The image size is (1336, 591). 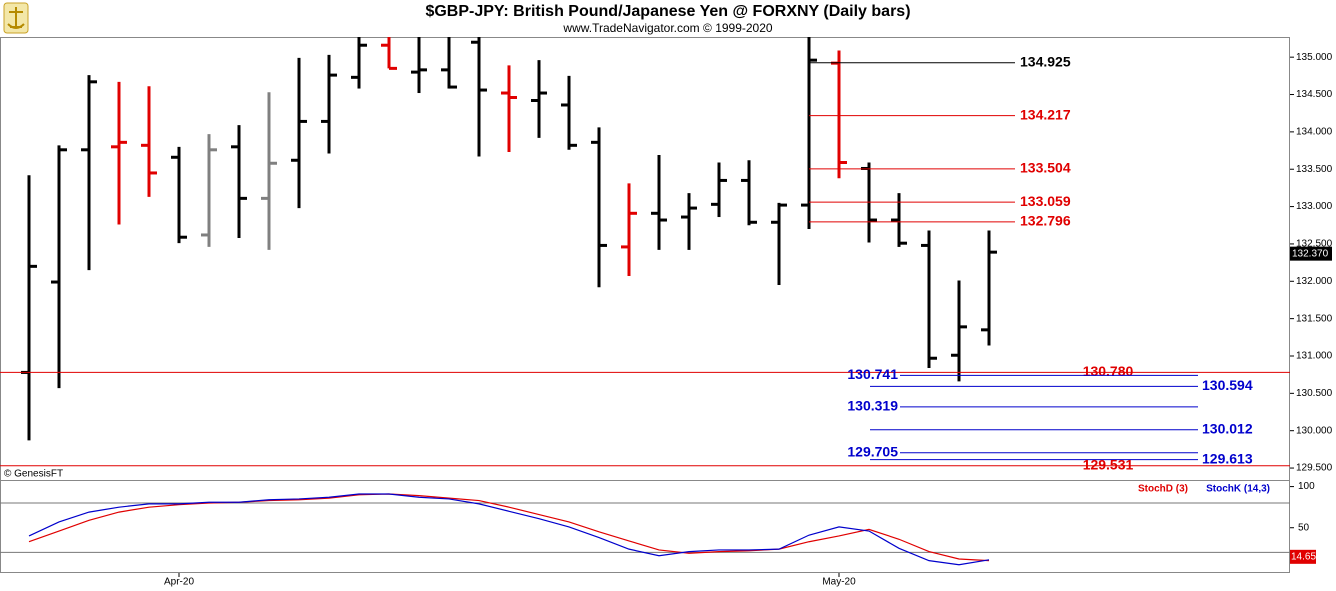 What do you see at coordinates (1045, 61) in the screenshot?
I see `level-label: 134.925` at bounding box center [1045, 61].